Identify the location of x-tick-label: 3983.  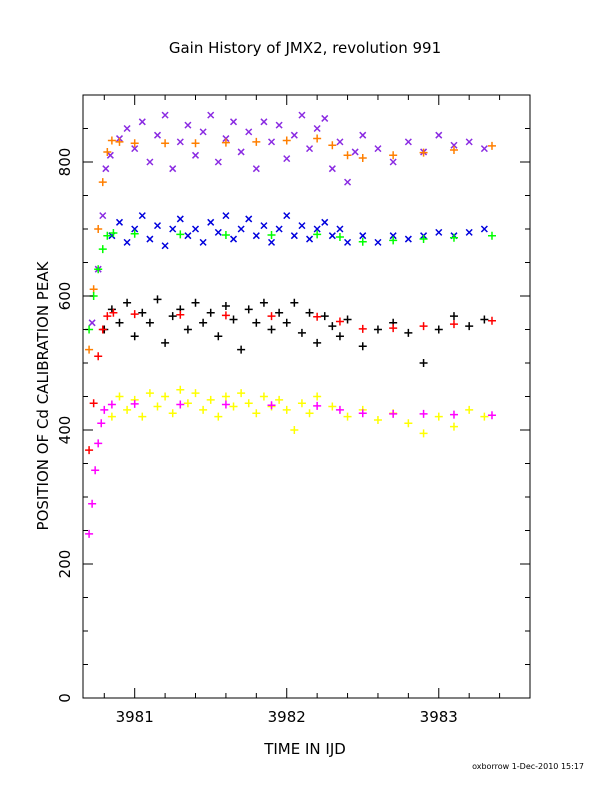
(439, 717).